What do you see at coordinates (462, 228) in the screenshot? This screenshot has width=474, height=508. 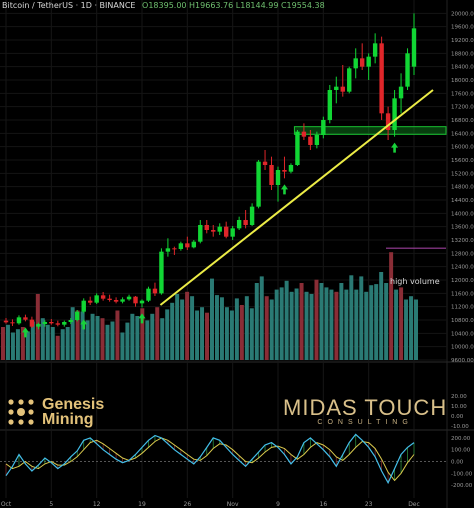 I see `y-tick-label: 13600.00` at bounding box center [462, 228].